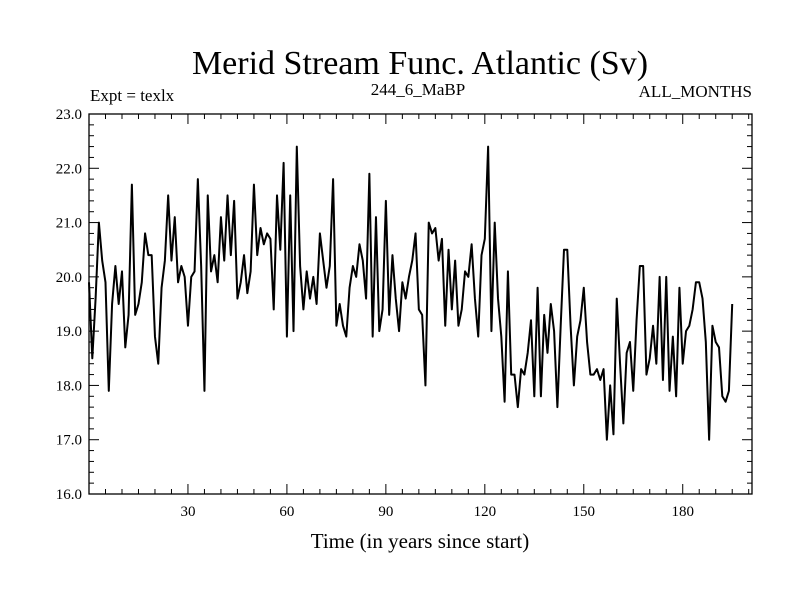 The height and width of the screenshot is (600, 800). I want to click on x-tick-label: 60, so click(286, 512).